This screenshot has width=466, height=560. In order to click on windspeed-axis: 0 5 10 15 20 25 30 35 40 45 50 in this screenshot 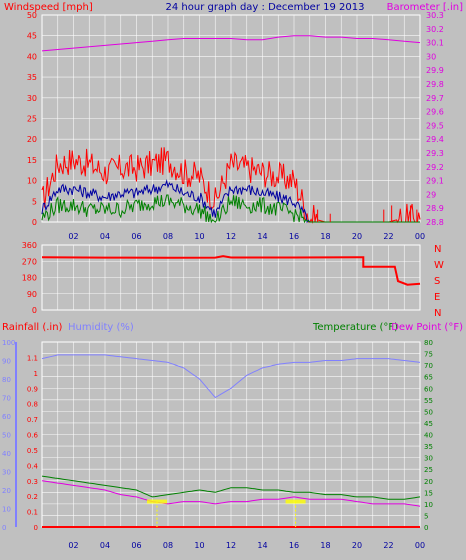, I will do `click(32, 119)`.